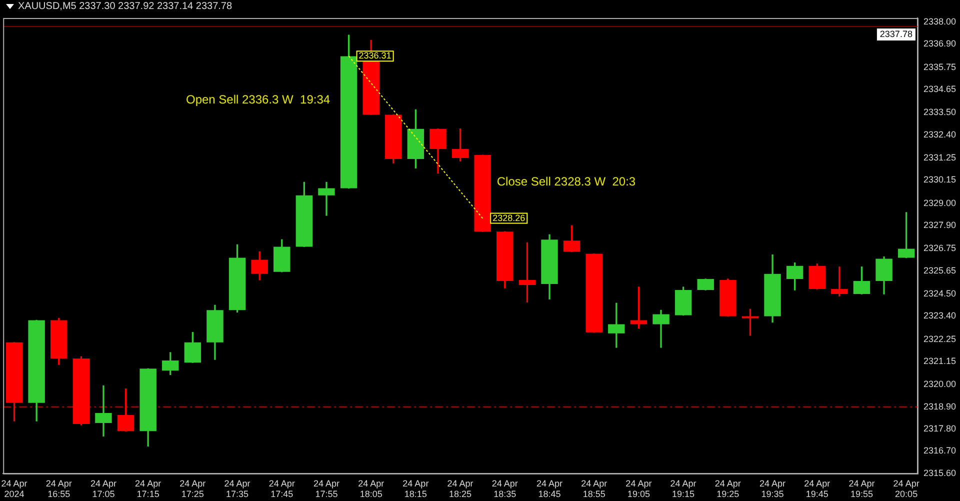 This screenshot has width=960, height=501. I want to click on y-tick-label: 2323.40, so click(939, 315).